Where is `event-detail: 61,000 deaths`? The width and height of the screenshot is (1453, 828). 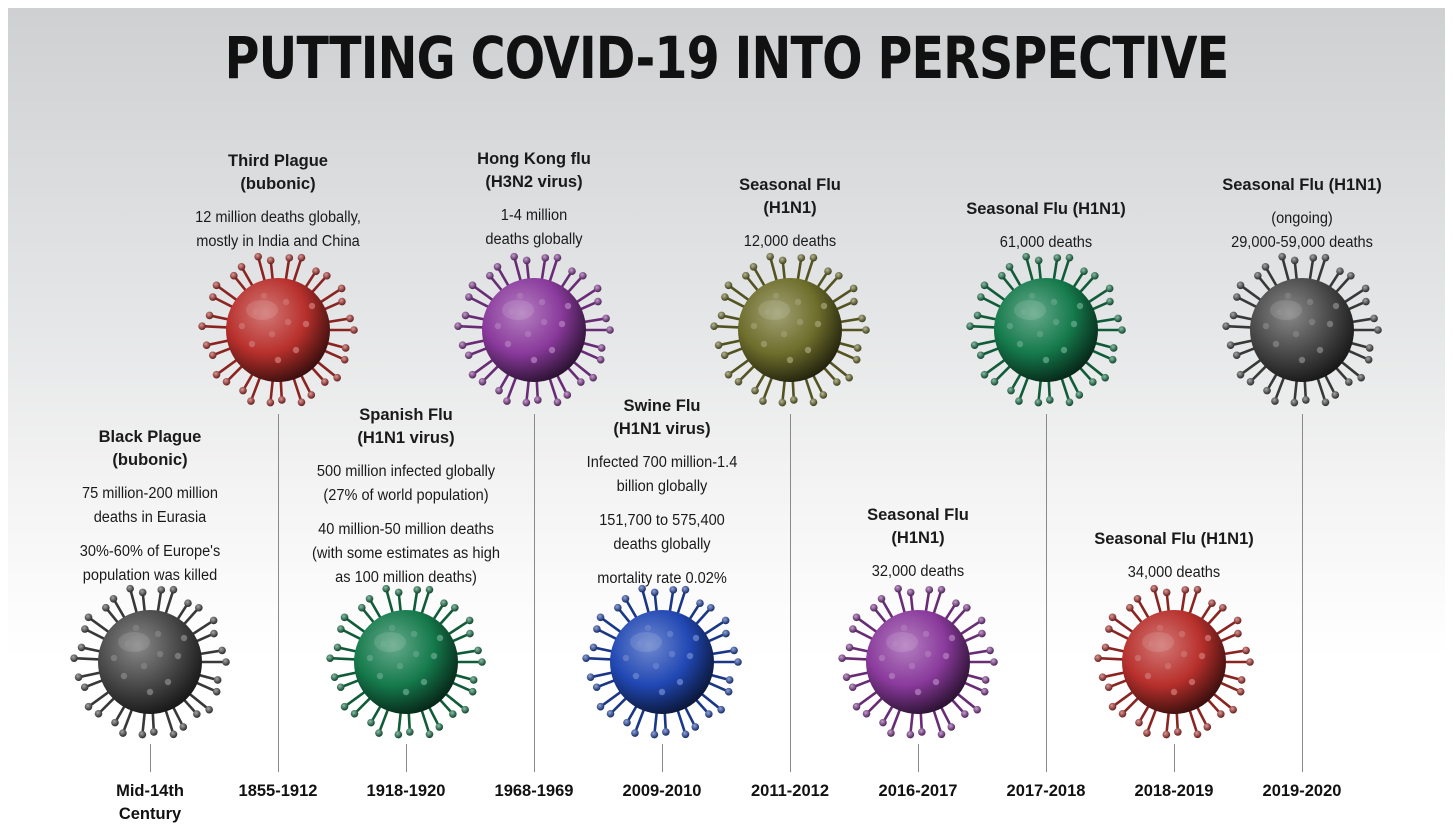 event-detail: 61,000 deaths is located at coordinates (1046, 242).